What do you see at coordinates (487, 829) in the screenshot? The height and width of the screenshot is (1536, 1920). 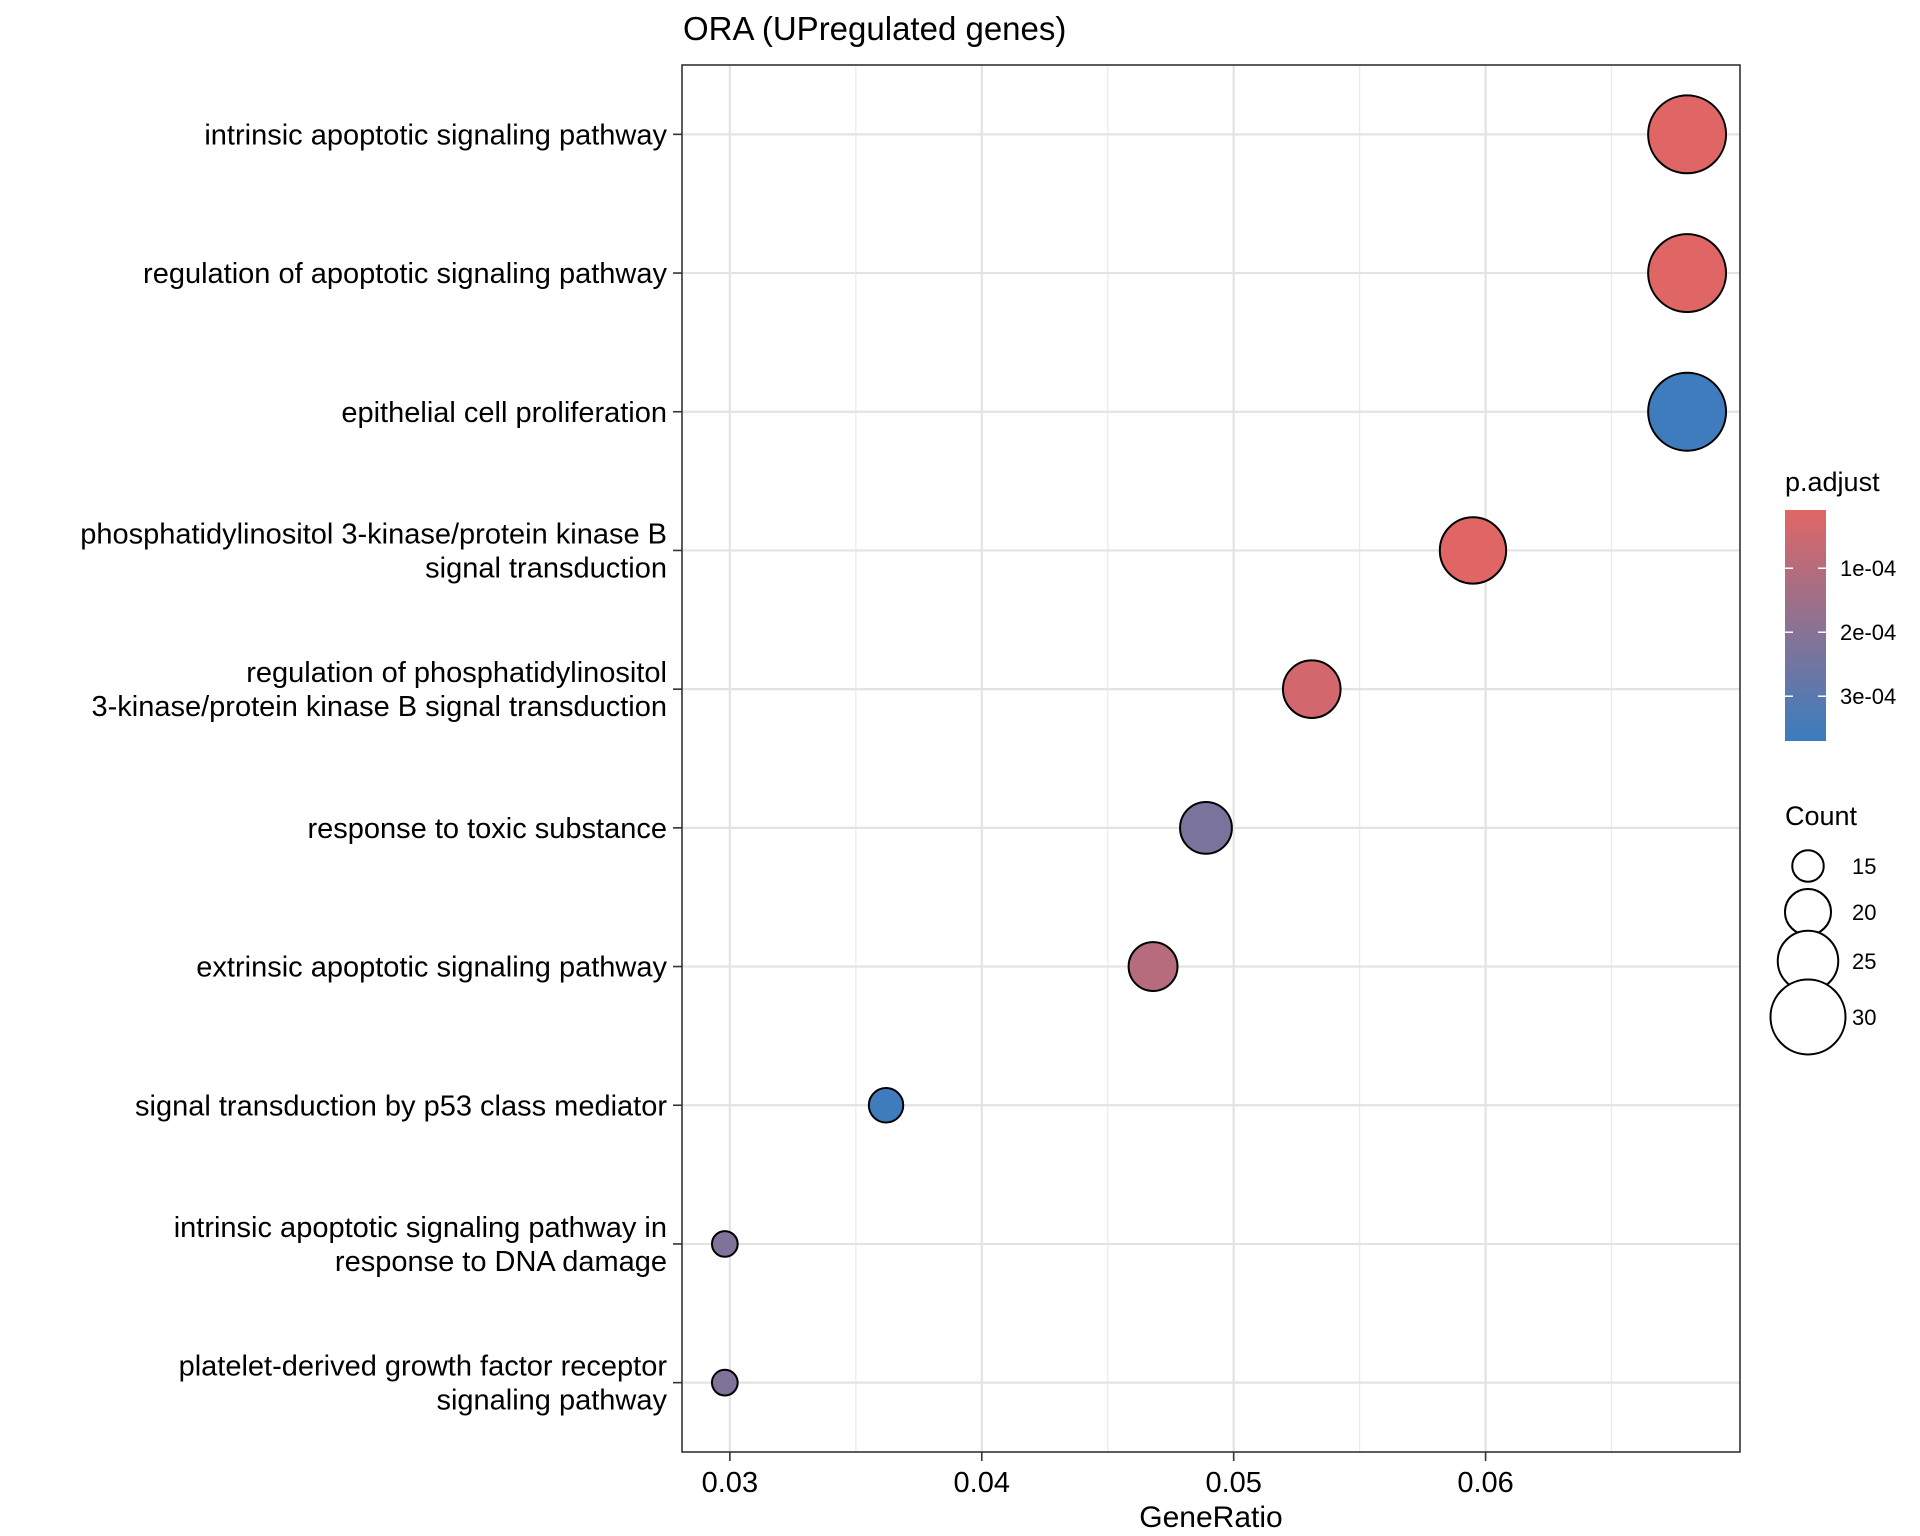 I see `y-tick-label: response to toxic substance` at bounding box center [487, 829].